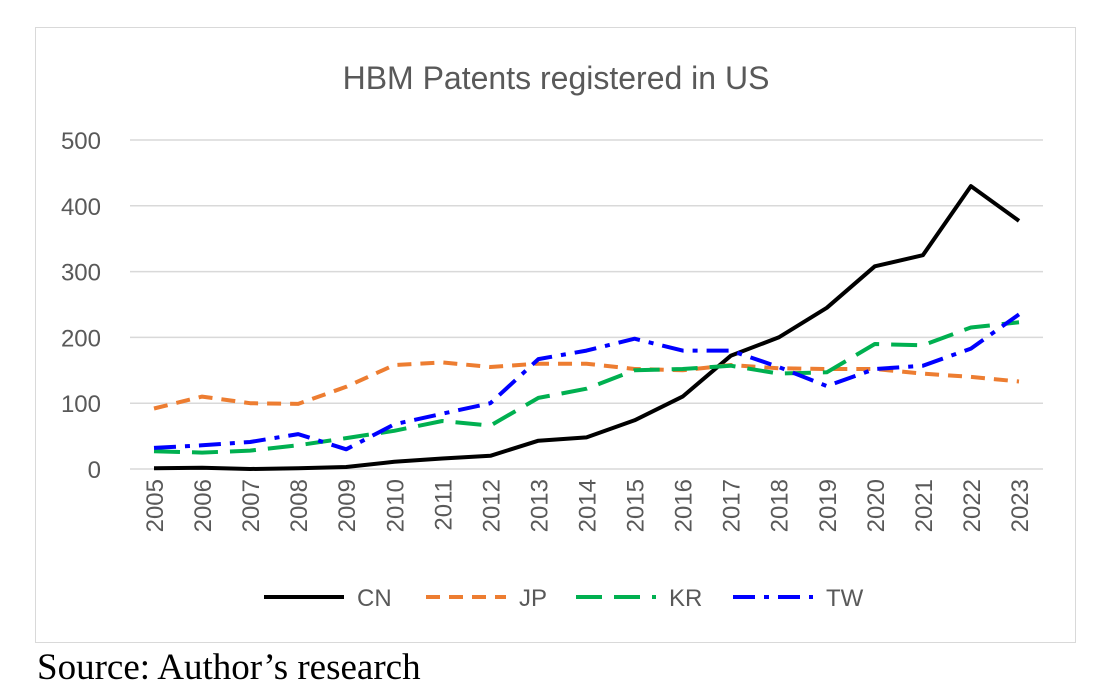  Describe the element at coordinates (556, 78) in the screenshot. I see `chart-title: HBM Patents registered in US` at that location.